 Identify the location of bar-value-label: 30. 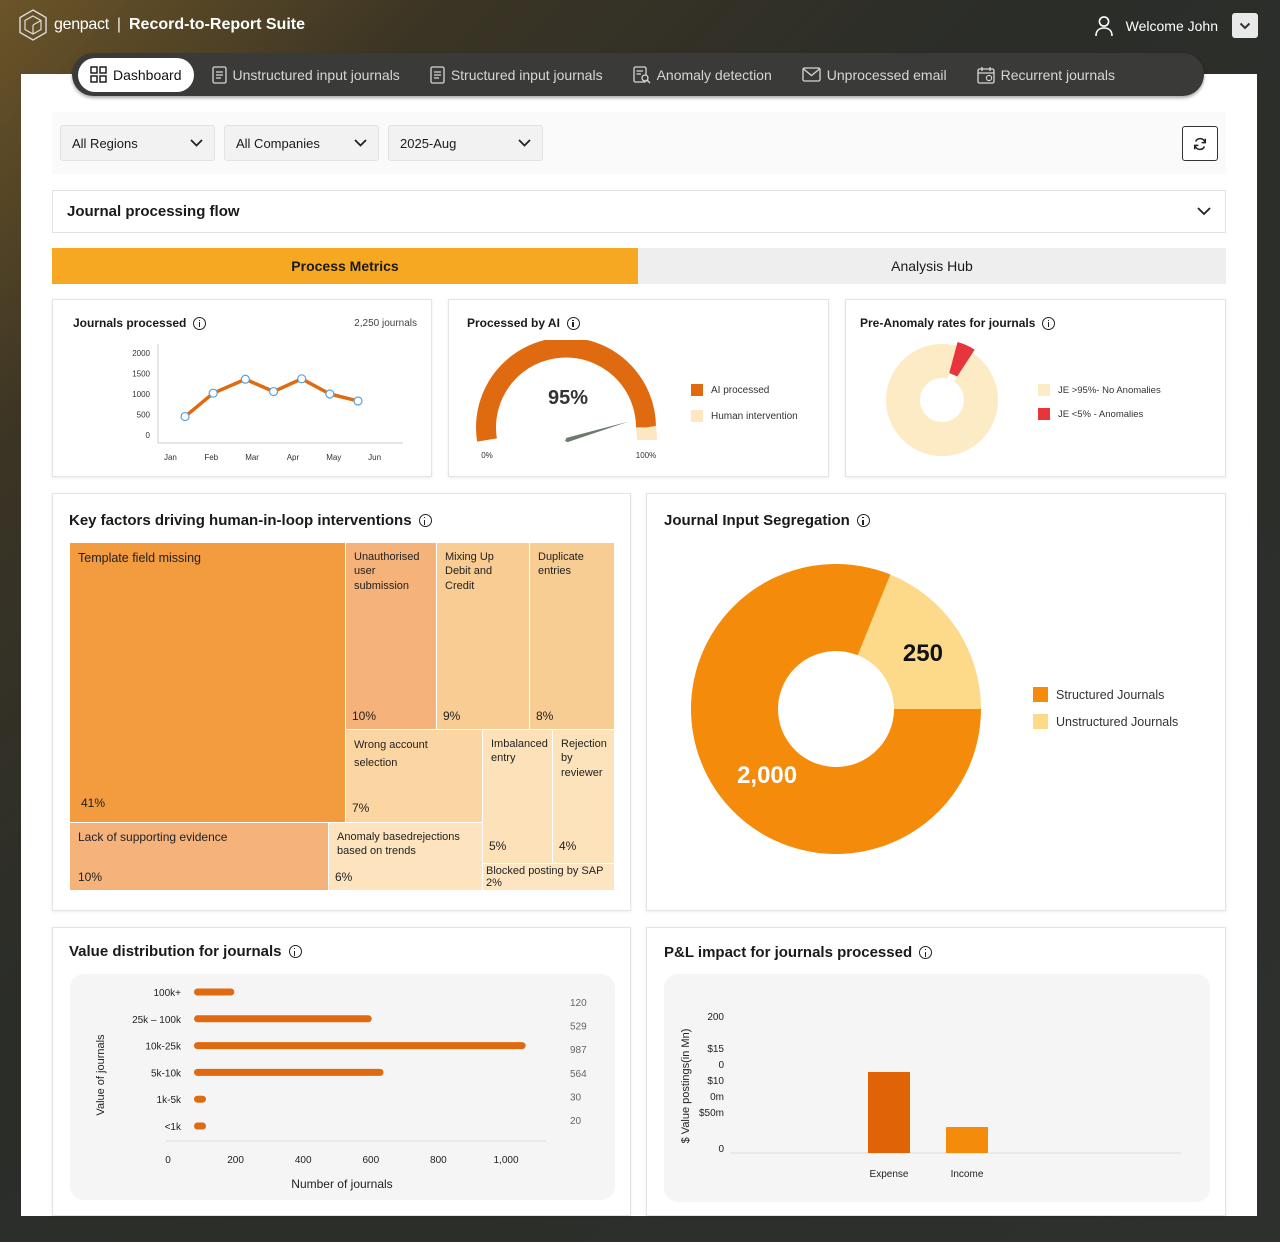
(576, 1097).